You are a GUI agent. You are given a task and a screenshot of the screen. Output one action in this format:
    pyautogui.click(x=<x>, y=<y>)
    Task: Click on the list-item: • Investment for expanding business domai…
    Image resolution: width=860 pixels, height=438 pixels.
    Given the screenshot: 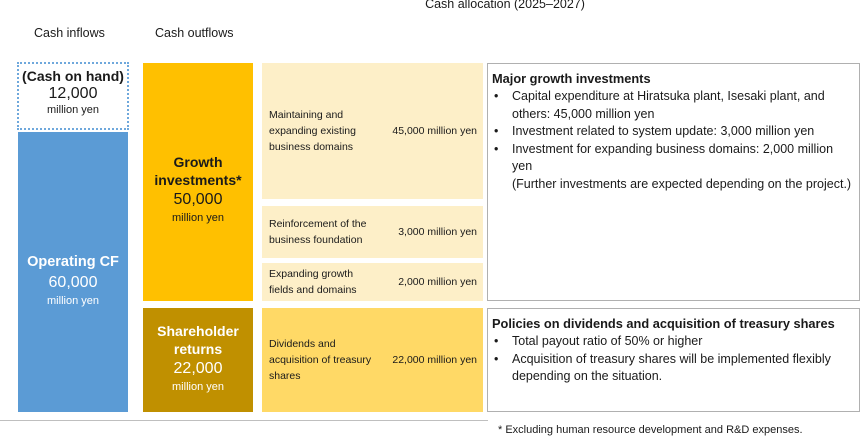 What is the action you would take?
    pyautogui.click(x=664, y=157)
    